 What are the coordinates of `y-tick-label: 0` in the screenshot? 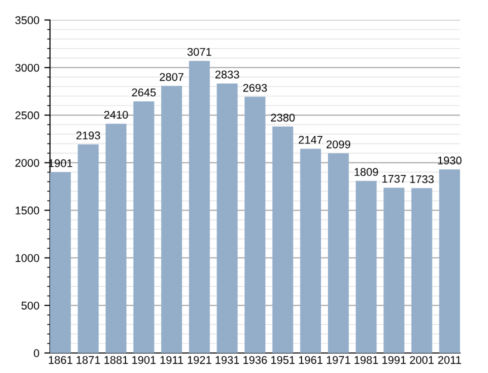 It's located at (37, 353).